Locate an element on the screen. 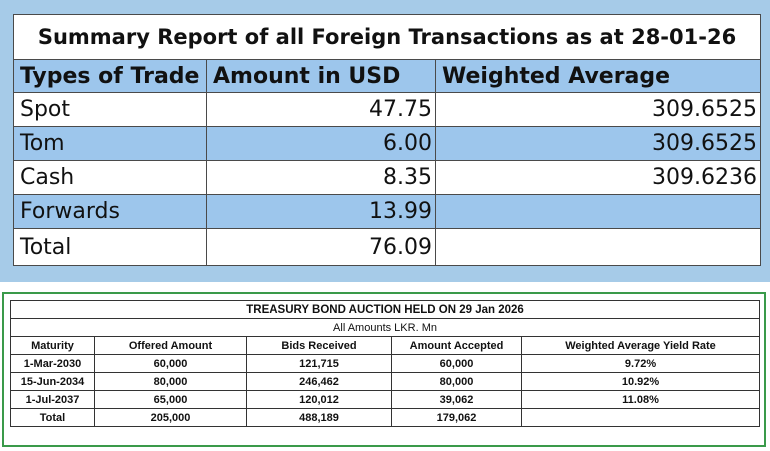 Image resolution: width=770 pixels, height=451 pixels. table-row: 1-Jul-2037 65,000 120,012 39,062 11.08% is located at coordinates (385, 399).